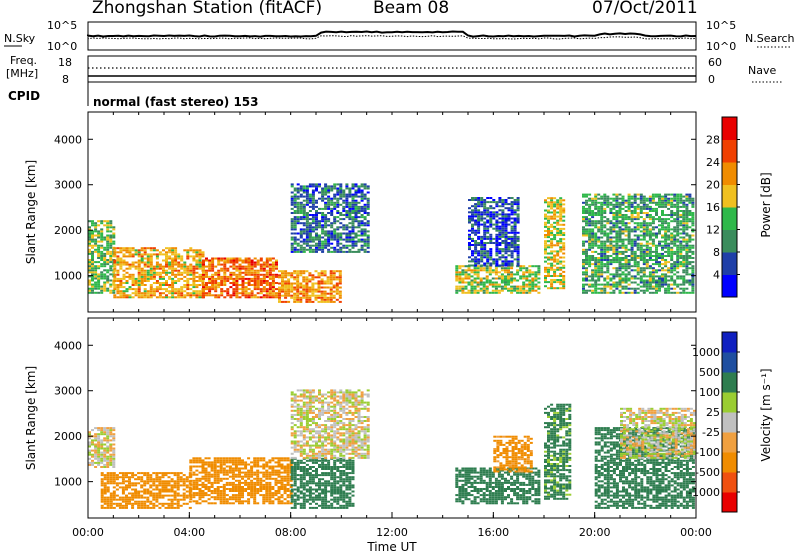 This screenshot has width=800, height=554. Describe the element at coordinates (207, 9) in the screenshot. I see `plot-title: Zhongshan Station (fitACF)` at that location.